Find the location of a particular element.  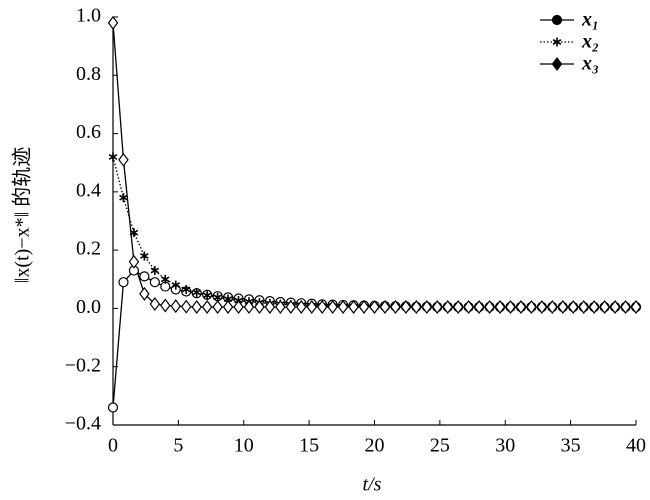

x-tick-label: 5 is located at coordinates (178, 446).